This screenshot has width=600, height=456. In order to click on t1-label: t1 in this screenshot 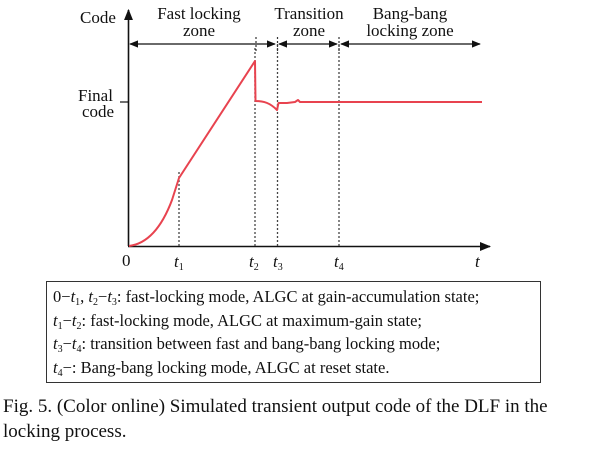, I will do `click(179, 262)`.